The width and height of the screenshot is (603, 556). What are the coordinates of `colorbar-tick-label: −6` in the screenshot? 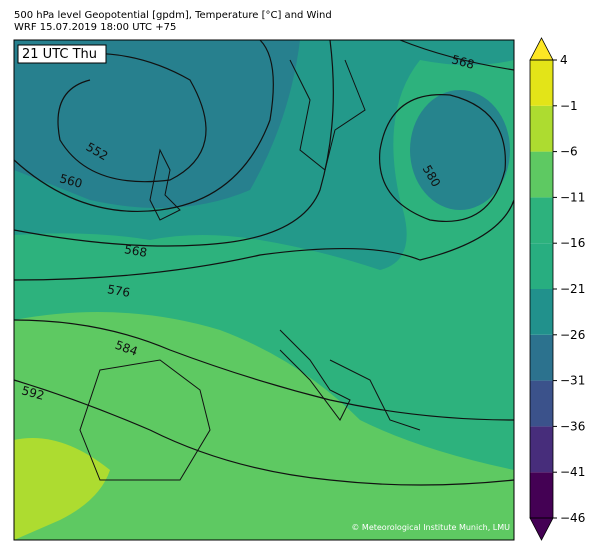 It's located at (569, 152).